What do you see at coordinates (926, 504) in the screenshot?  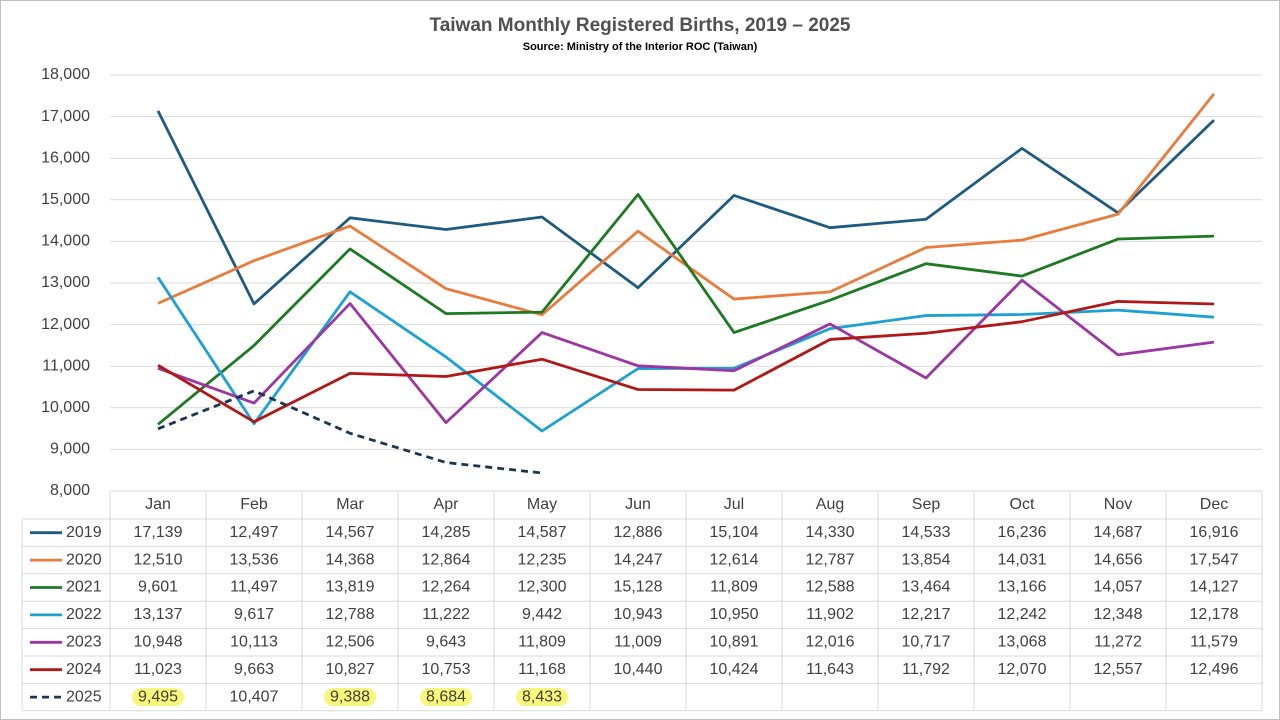 I see `x-tick-label: Sep` at bounding box center [926, 504].